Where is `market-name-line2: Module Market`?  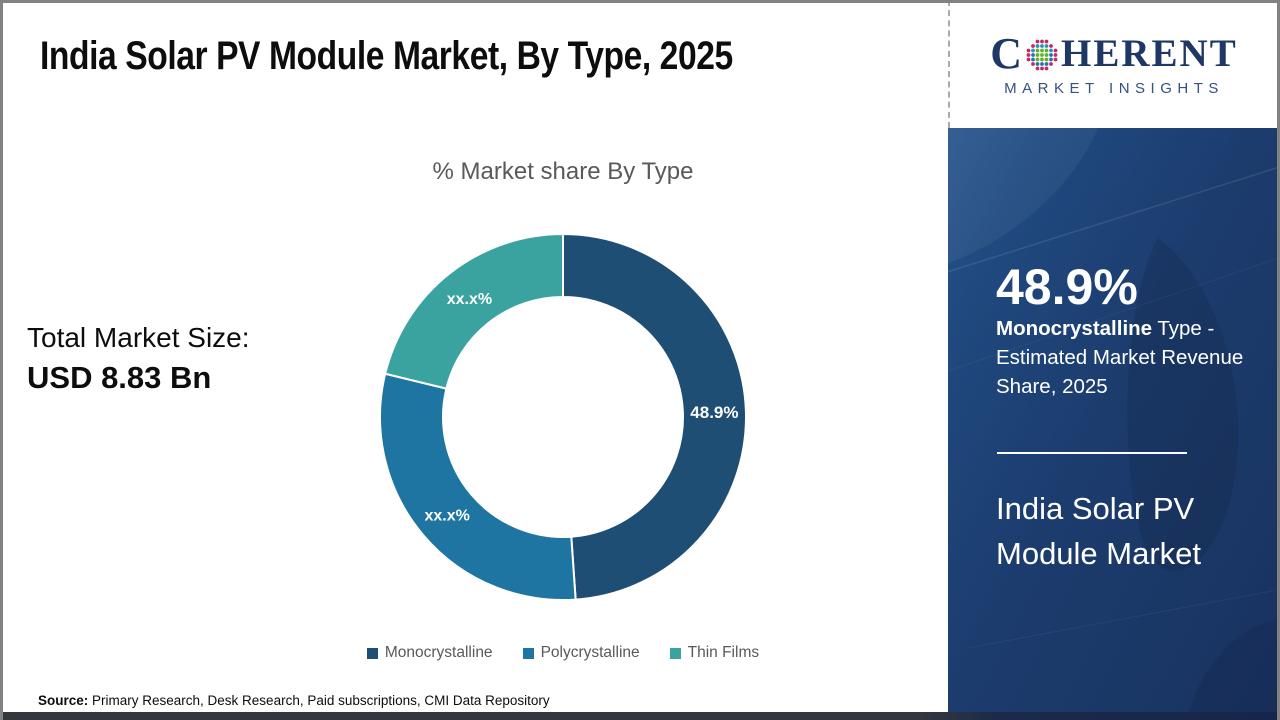
market-name-line2: Module Market is located at coordinates (1099, 553).